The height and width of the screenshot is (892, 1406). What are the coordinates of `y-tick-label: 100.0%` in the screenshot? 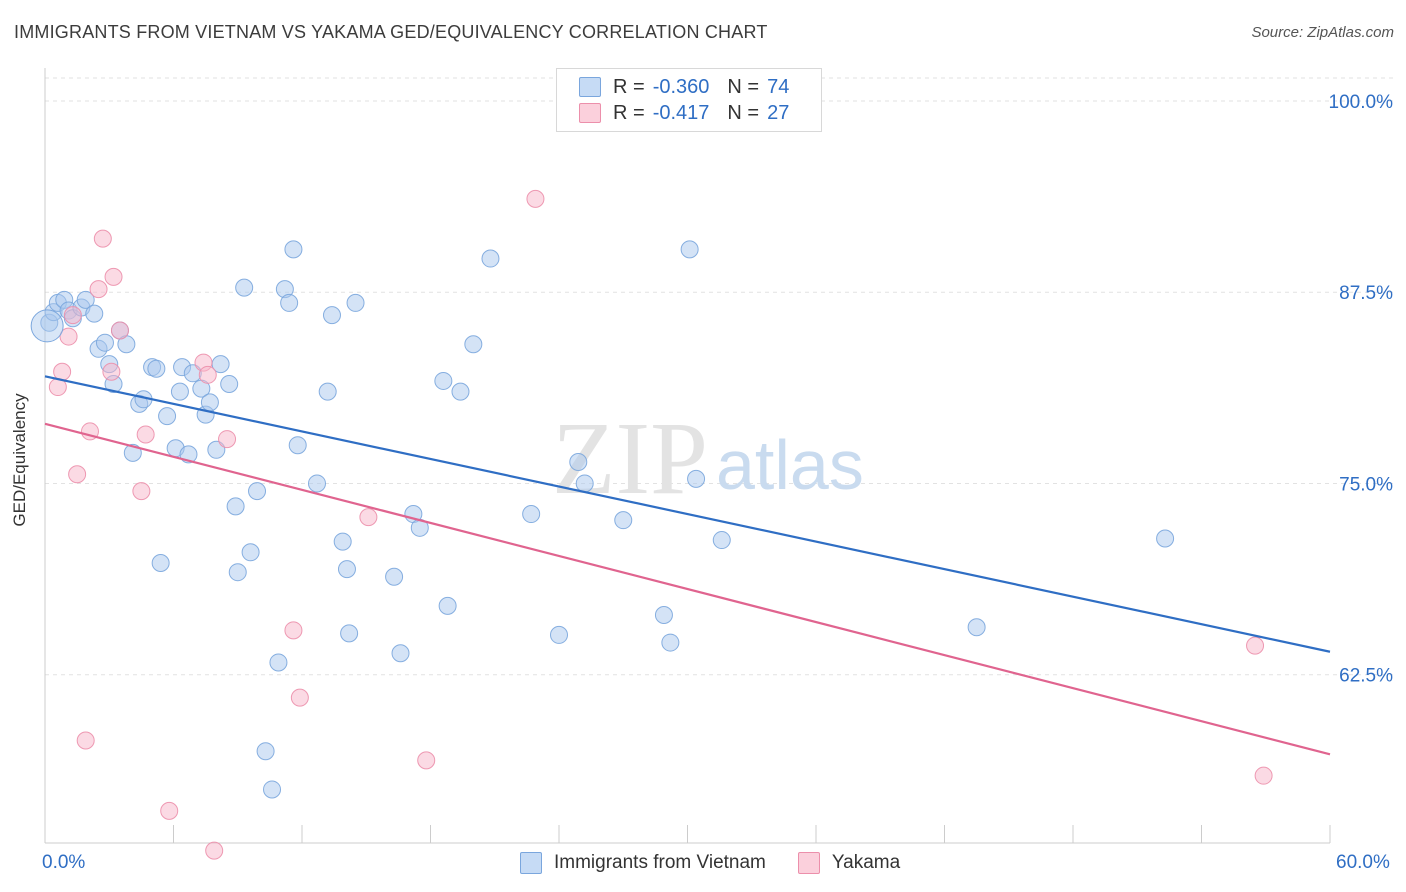 It's located at (1361, 102).